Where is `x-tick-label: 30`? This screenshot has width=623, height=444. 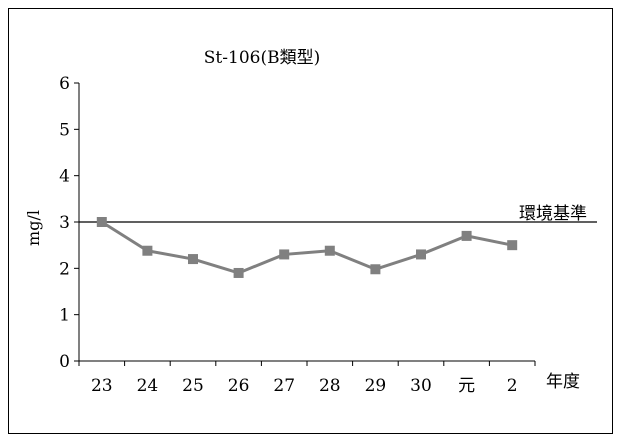 x-tick-label: 30 is located at coordinates (421, 386).